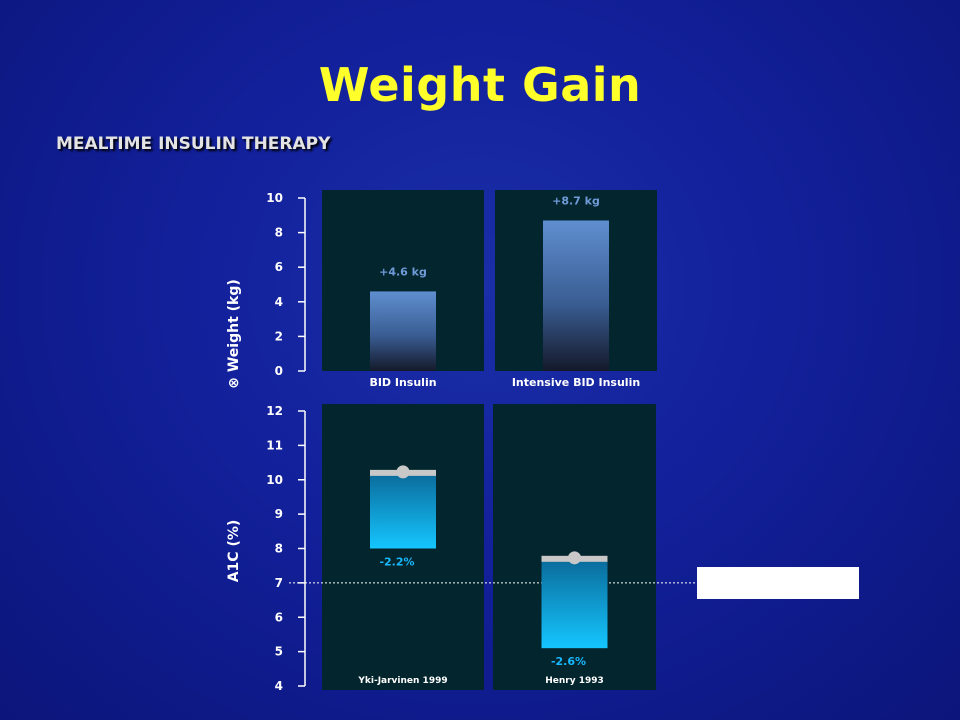 The image size is (960, 720). Describe the element at coordinates (274, 198) in the screenshot. I see `weight-y-tick-label: 10` at that location.